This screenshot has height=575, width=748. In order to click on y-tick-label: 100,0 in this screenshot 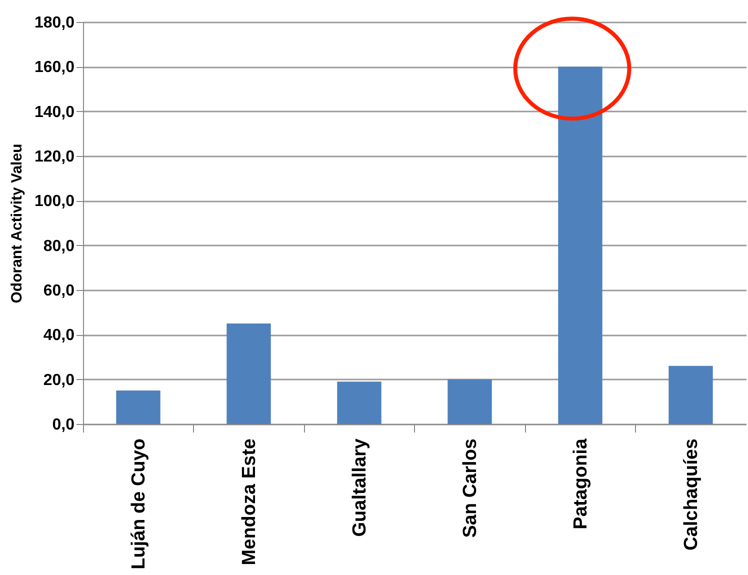, I will do `click(54, 201)`.